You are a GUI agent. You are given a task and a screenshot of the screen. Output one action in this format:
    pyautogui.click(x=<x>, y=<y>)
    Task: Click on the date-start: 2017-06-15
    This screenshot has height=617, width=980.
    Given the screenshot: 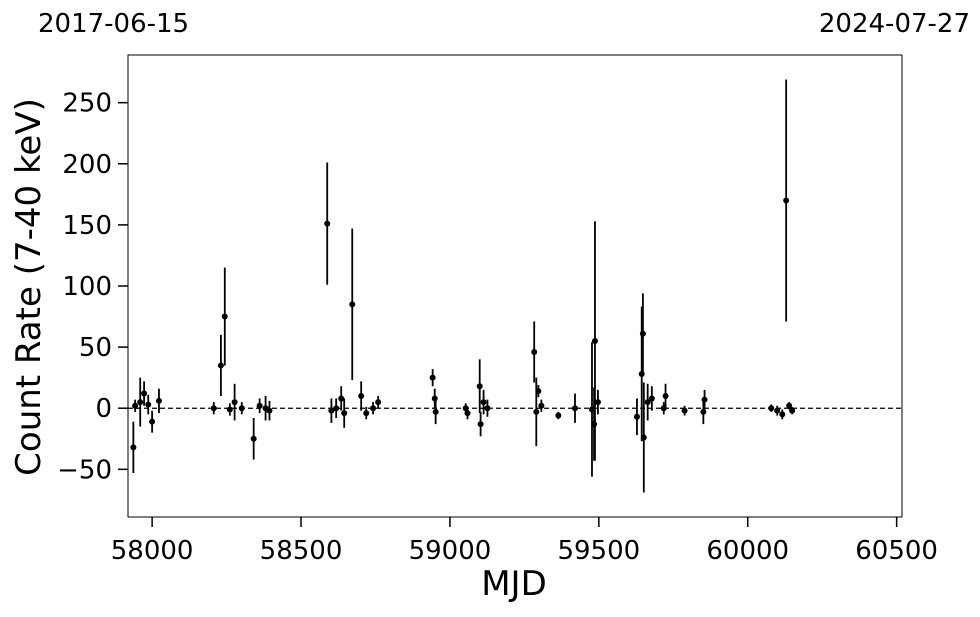 What is the action you would take?
    pyautogui.click(x=113, y=24)
    